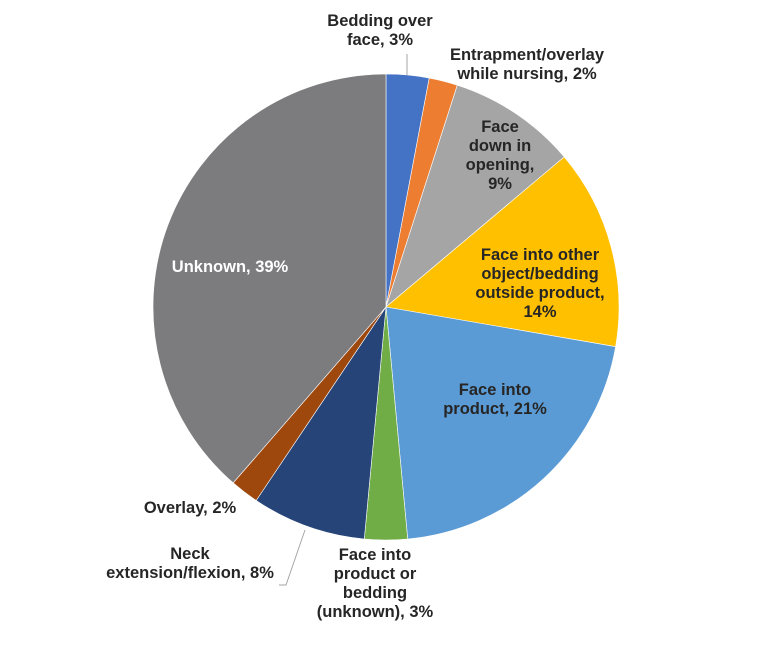 The width and height of the screenshot is (760, 663). Describe the element at coordinates (495, 399) in the screenshot. I see `label-face-into-product: Face into product, 21%` at that location.